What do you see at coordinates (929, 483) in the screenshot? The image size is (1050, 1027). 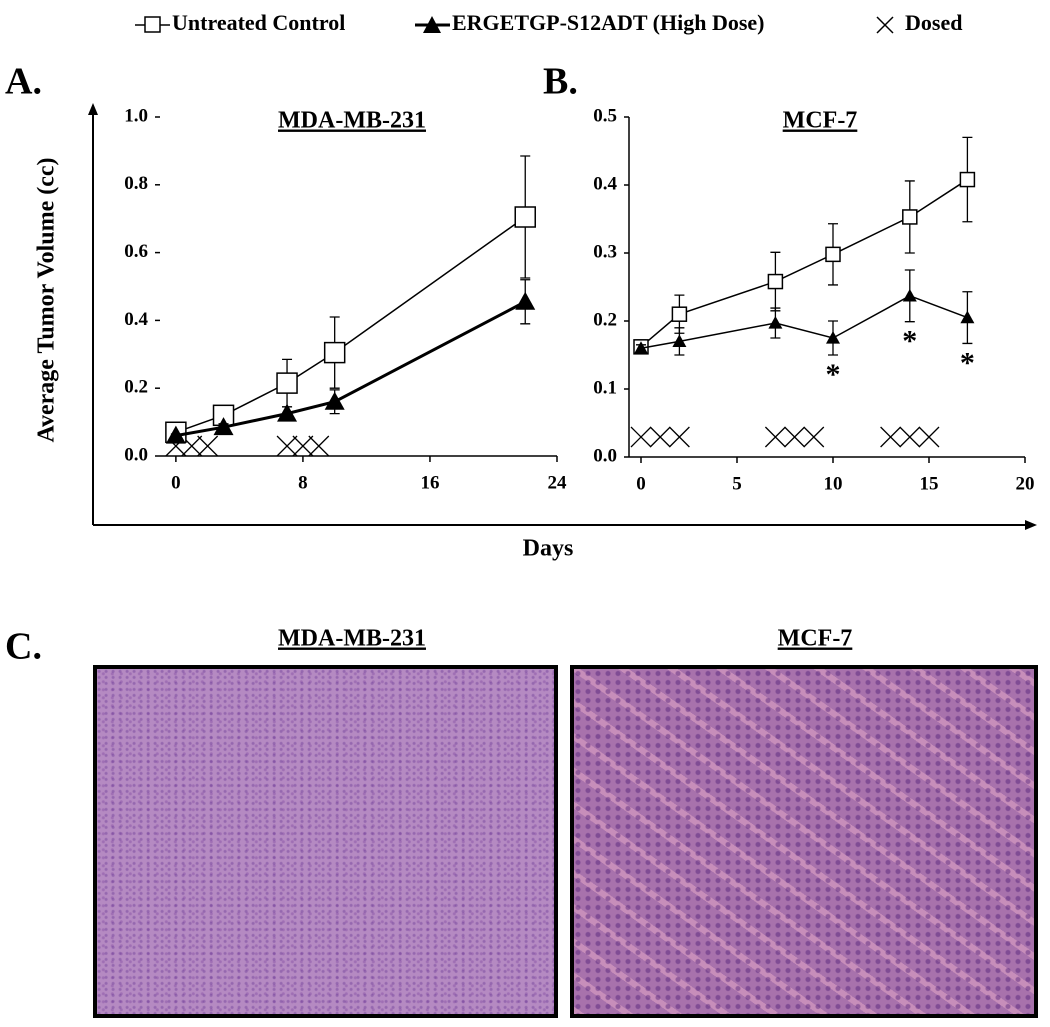 I see `x-tick-label: 15` at bounding box center [929, 483].